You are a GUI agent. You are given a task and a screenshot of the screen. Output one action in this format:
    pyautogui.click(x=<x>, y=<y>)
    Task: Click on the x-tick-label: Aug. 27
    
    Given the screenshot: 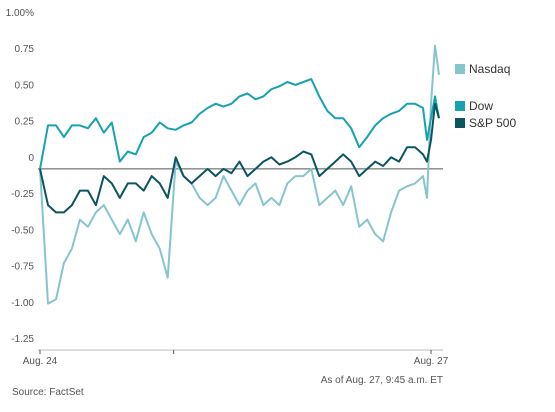 What is the action you would take?
    pyautogui.click(x=431, y=361)
    